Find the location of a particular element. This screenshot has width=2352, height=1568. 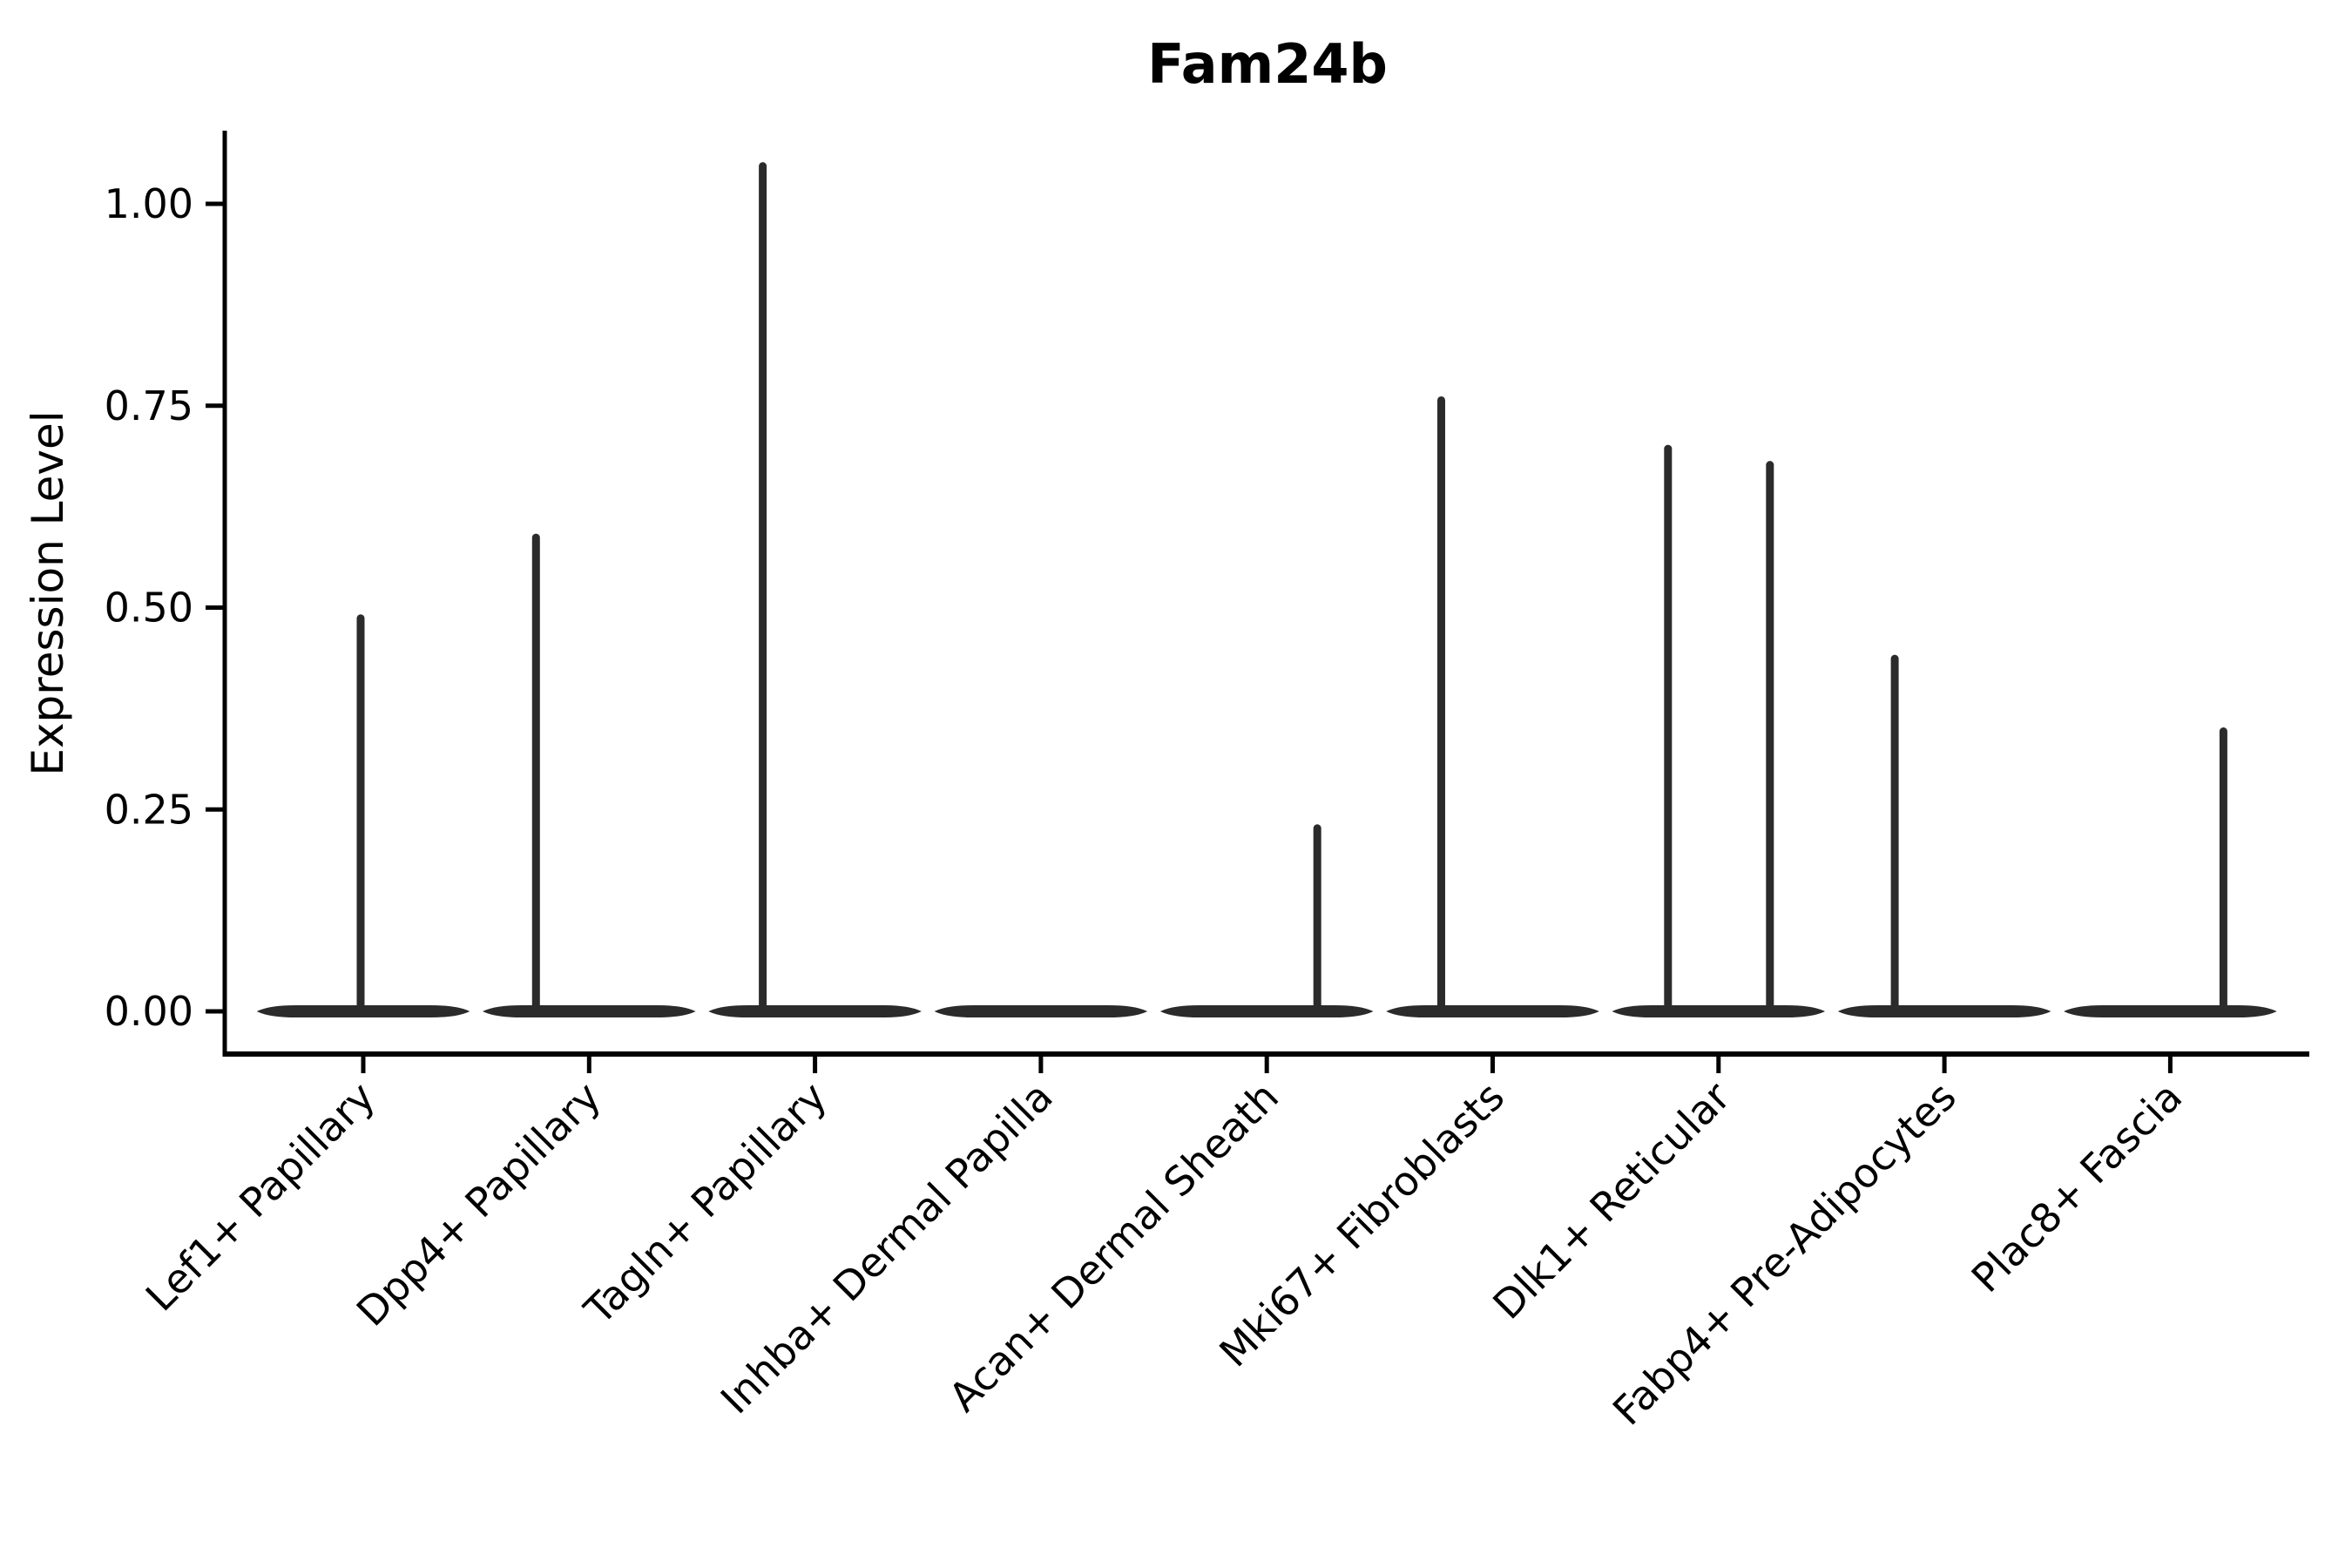

x-tick-label: Tagln+ Papillary is located at coordinates (705, 1204).